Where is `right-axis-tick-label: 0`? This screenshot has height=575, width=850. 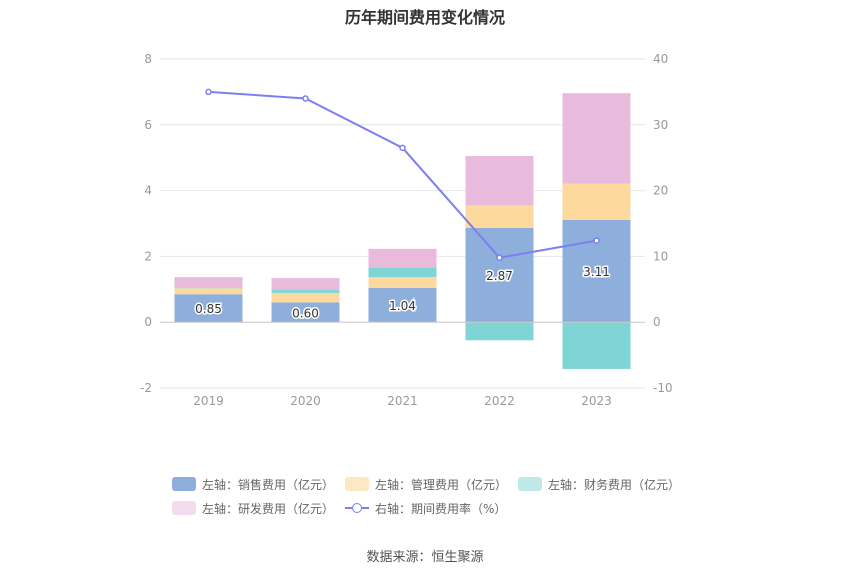 right-axis-tick-label: 0 is located at coordinates (657, 322).